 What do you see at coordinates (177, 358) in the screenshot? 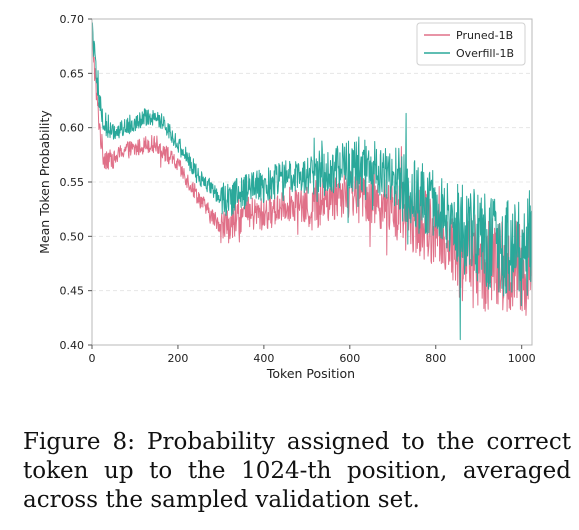
I see `x-tick-label: 200` at bounding box center [177, 358].